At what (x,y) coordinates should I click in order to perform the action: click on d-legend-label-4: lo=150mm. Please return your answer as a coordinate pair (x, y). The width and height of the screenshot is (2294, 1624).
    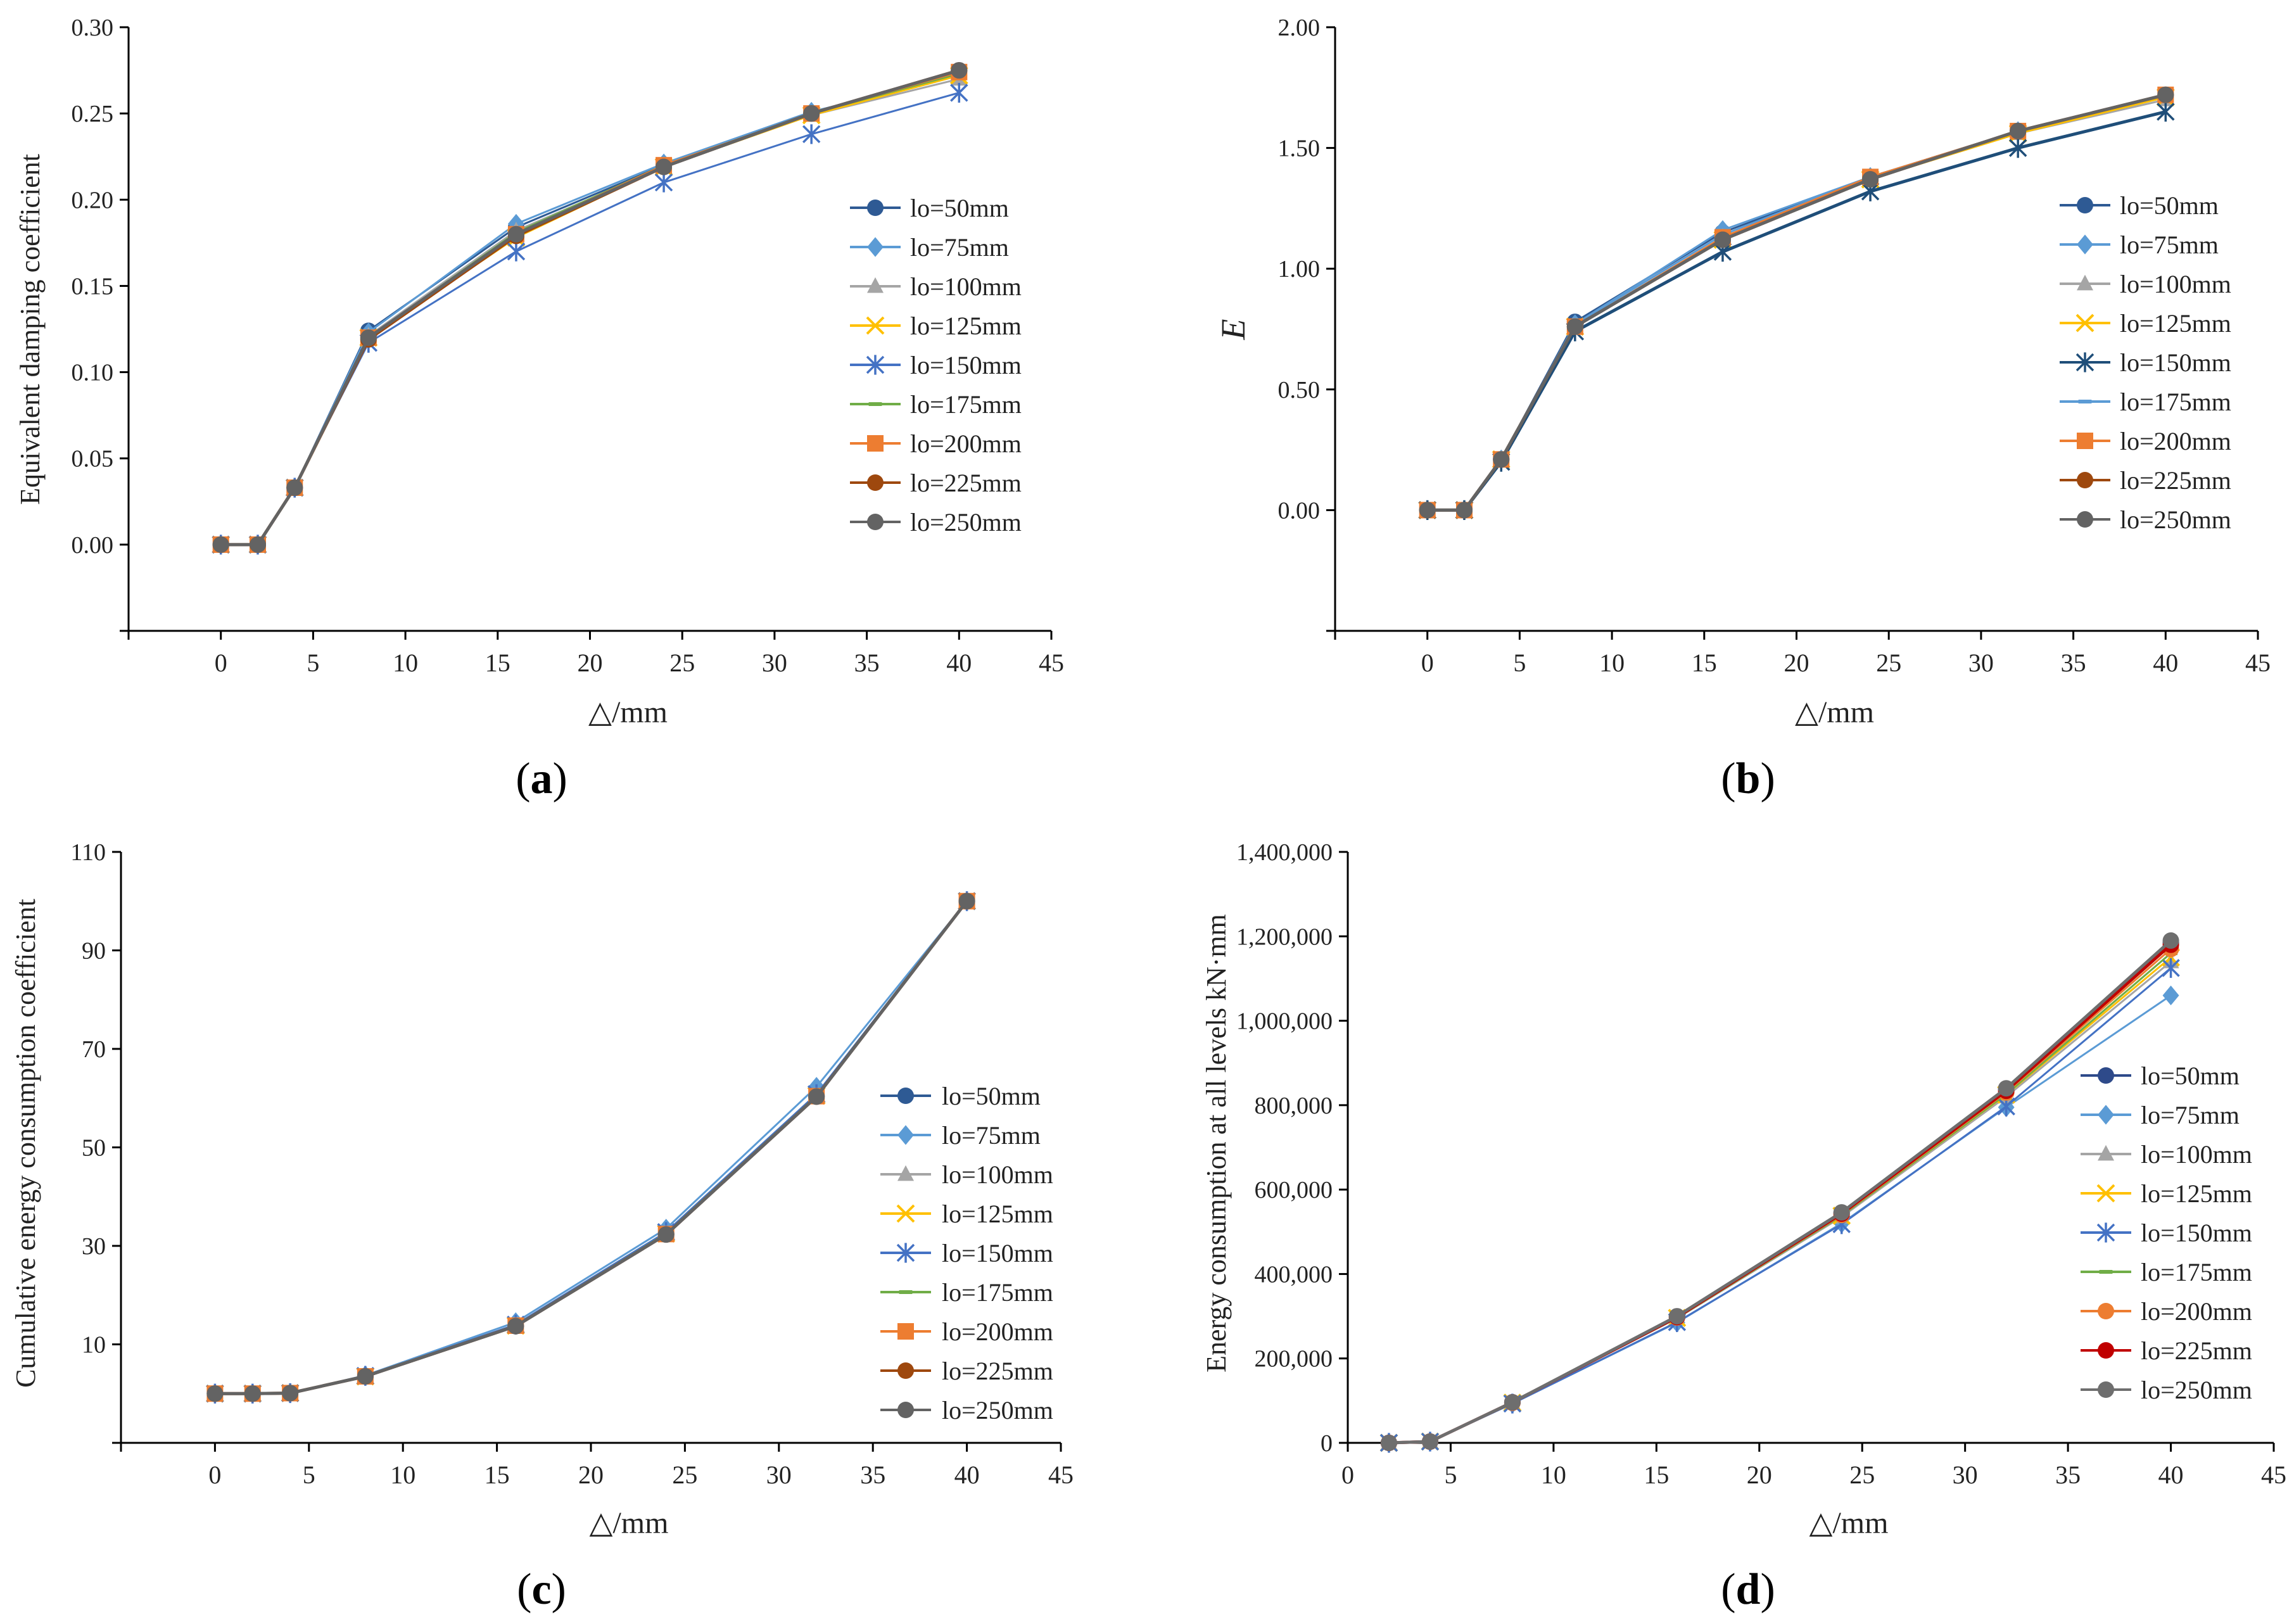
    Looking at the image, I should click on (2196, 1233).